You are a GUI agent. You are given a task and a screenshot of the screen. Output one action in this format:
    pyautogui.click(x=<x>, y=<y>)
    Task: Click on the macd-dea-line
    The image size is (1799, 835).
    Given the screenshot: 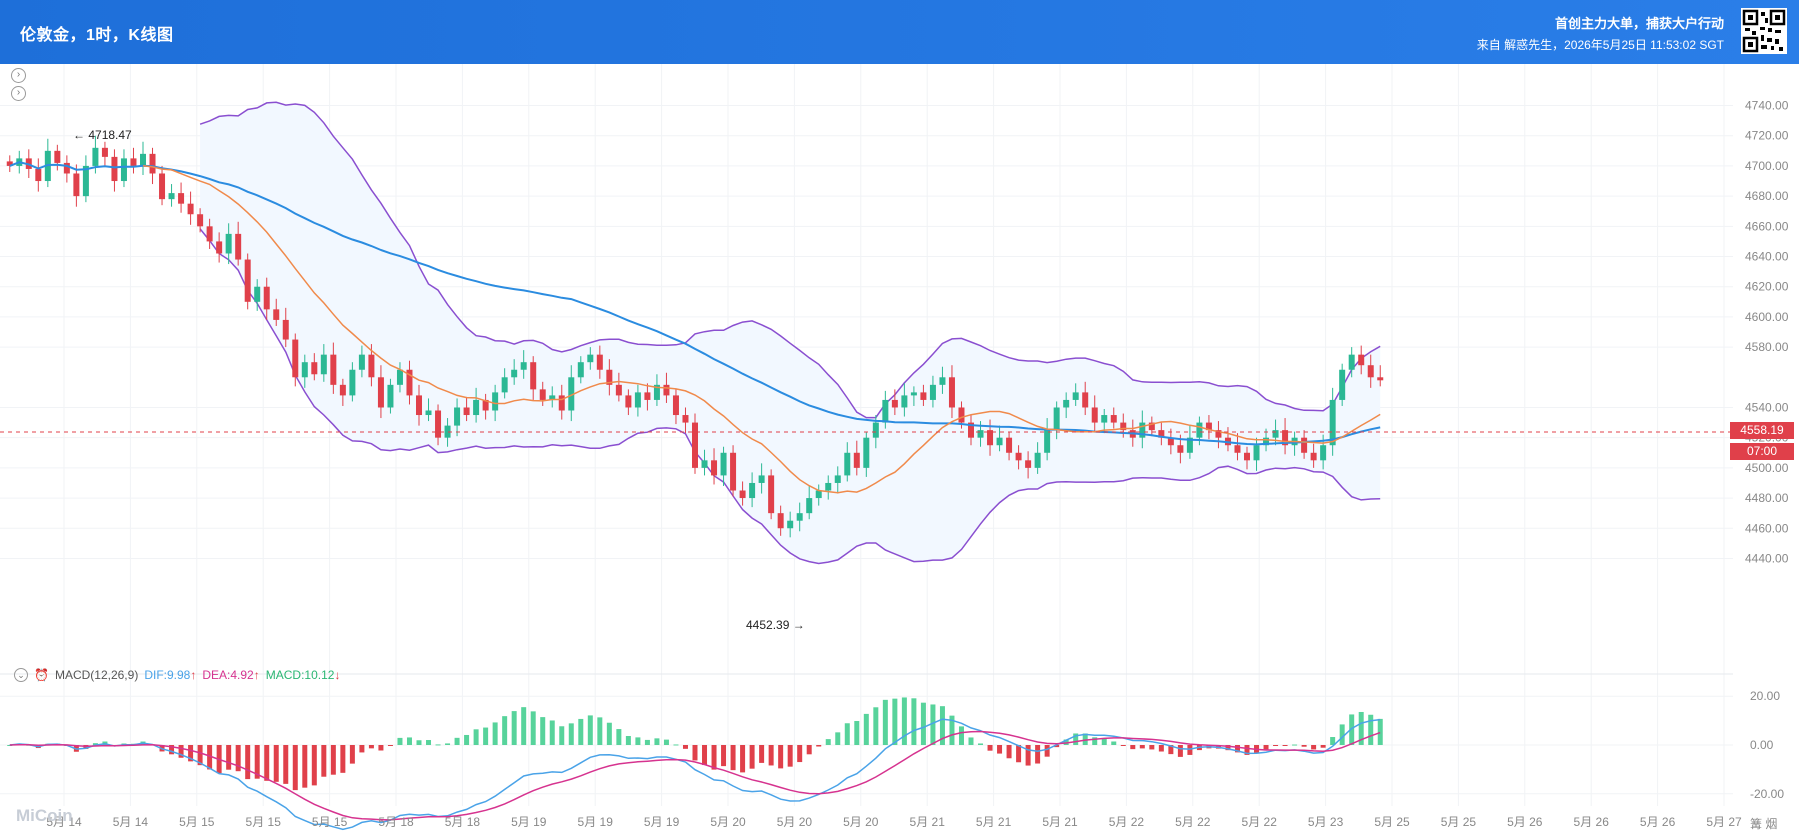 What is the action you would take?
    pyautogui.click(x=695, y=775)
    